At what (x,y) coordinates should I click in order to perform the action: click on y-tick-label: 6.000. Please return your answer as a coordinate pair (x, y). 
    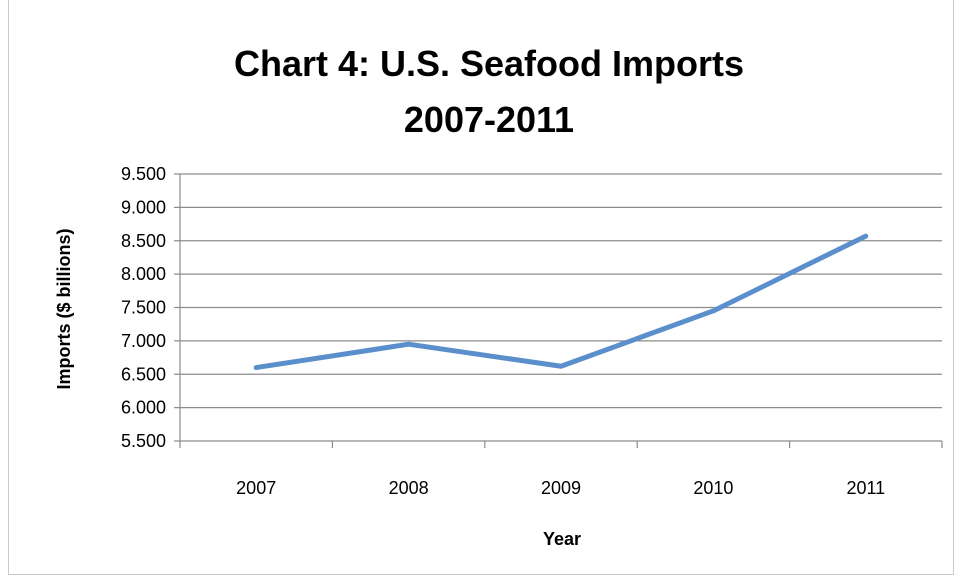
    Looking at the image, I should click on (143, 408).